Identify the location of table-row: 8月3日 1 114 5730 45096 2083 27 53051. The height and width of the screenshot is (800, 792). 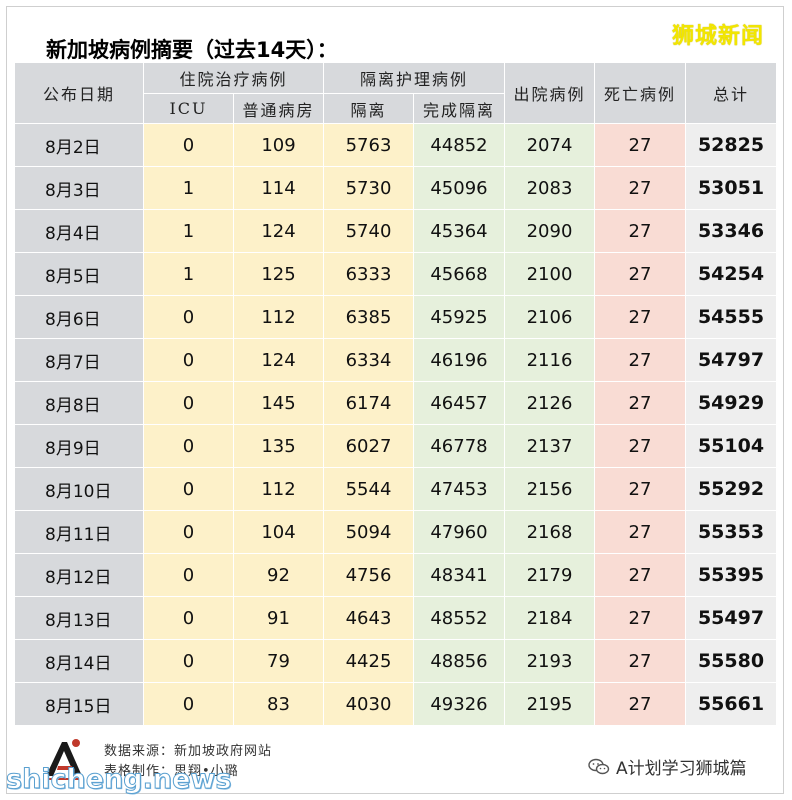
(395, 188).